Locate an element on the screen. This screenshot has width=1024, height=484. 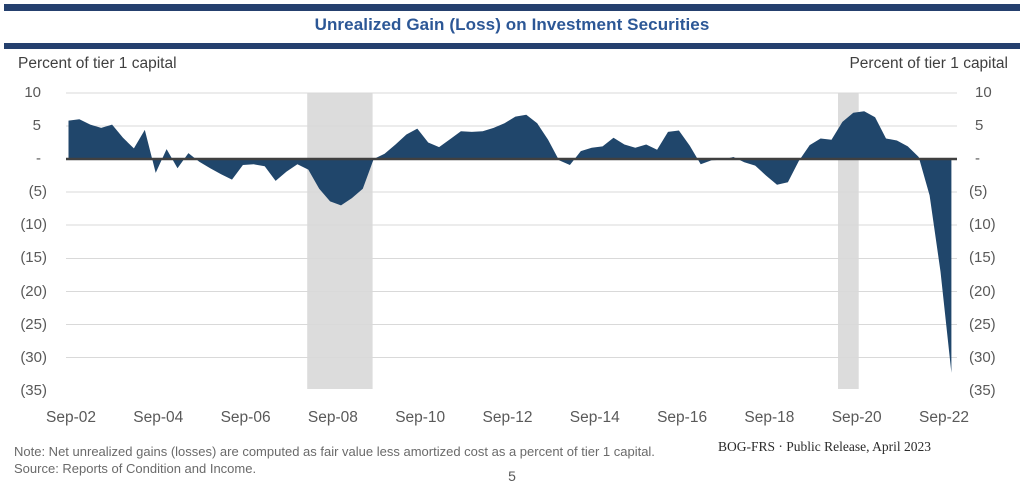
page-number: 5 is located at coordinates (512, 476).